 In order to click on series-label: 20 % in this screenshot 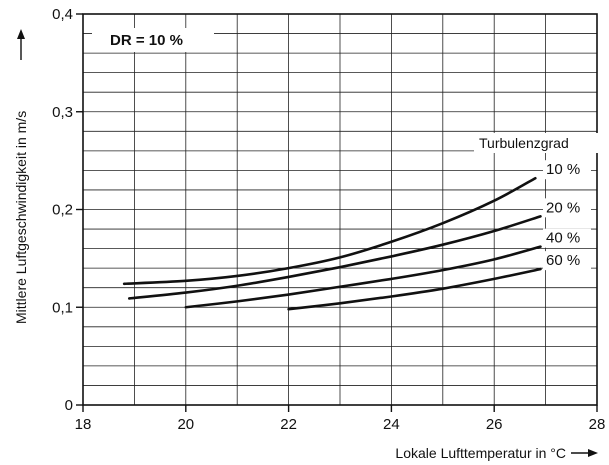, I will do `click(563, 207)`.